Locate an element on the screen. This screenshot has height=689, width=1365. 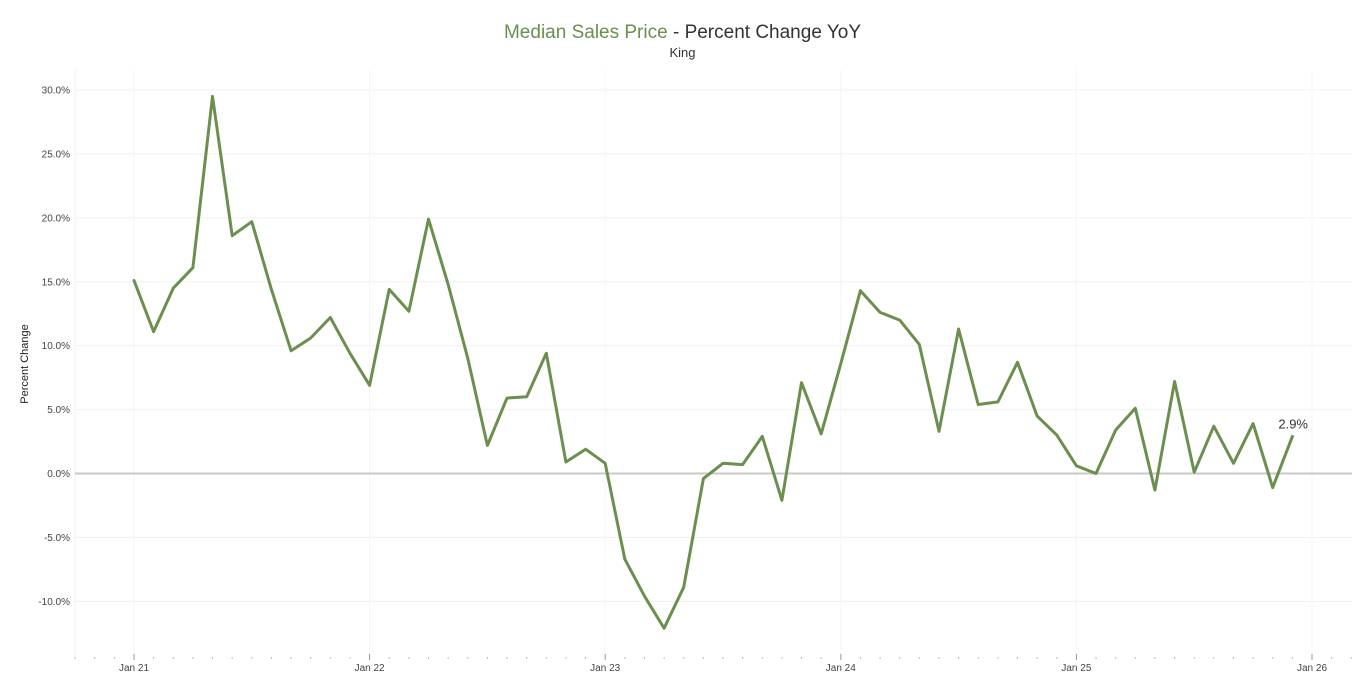
y-axis-title: Percent Change is located at coordinates (25, 364).